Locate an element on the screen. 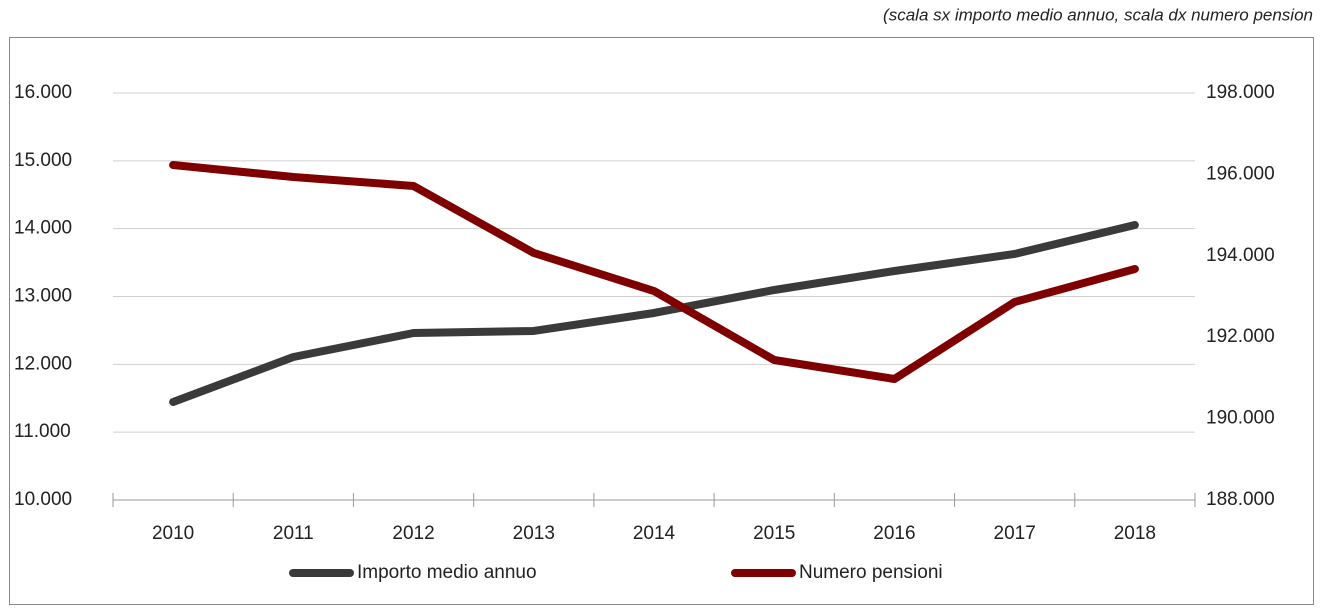 Image resolution: width=1322 pixels, height=609 pixels. y-tick-label: 12.000 is located at coordinates (43, 363).